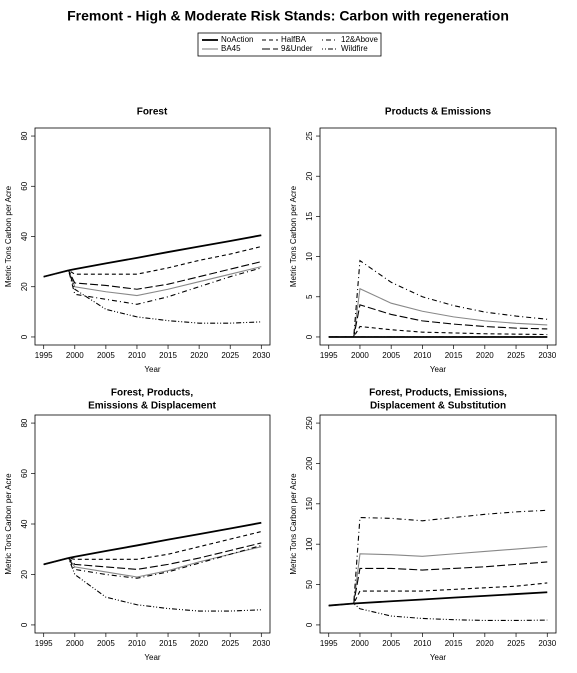 This screenshot has height=673, width=577. What do you see at coordinates (359, 39) in the screenshot?
I see `legend-label: 12&Above` at bounding box center [359, 39].